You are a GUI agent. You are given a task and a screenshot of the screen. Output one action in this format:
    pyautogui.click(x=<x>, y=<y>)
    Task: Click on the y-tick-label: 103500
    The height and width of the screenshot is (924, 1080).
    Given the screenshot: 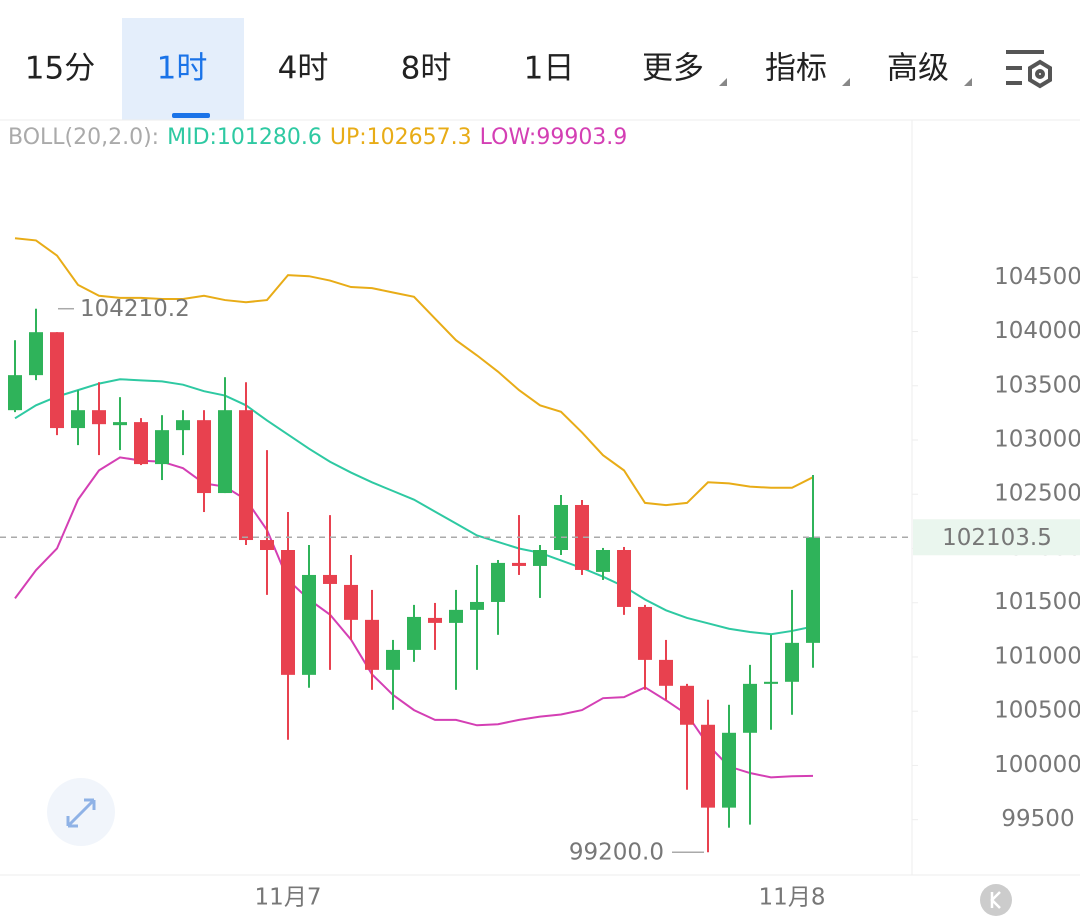 What is the action you would take?
    pyautogui.click(x=1037, y=385)
    